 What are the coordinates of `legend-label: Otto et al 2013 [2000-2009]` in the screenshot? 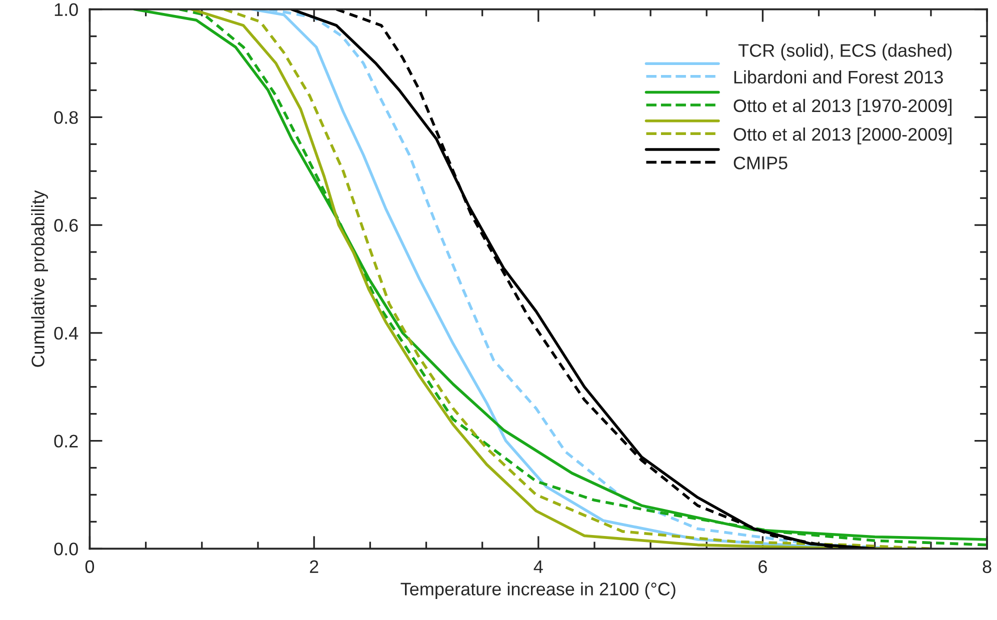 It's located at (843, 136).